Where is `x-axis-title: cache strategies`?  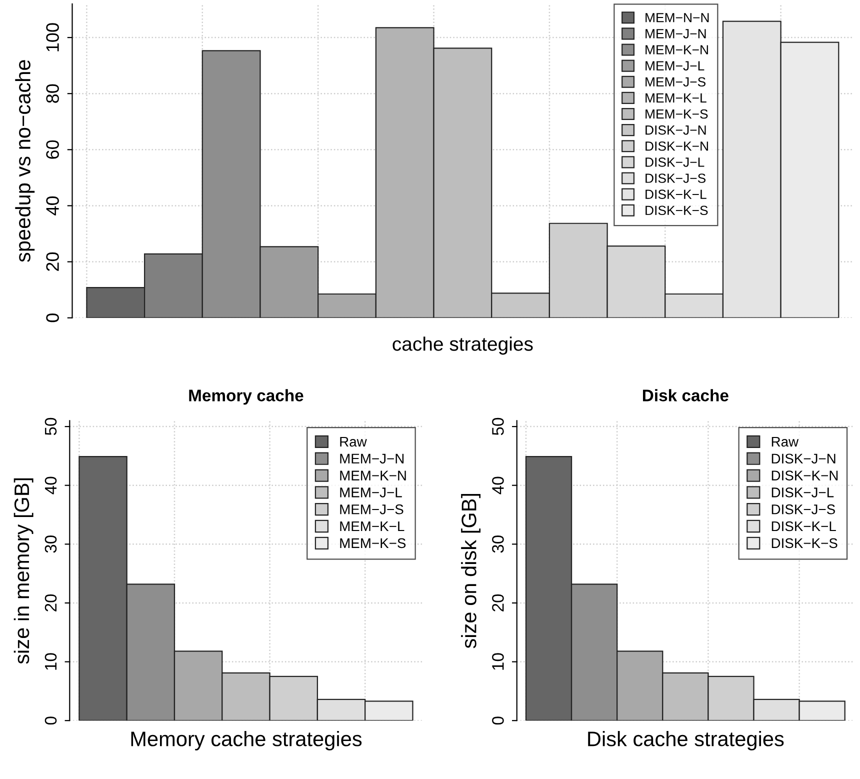 x-axis-title: cache strategies is located at coordinates (462, 345).